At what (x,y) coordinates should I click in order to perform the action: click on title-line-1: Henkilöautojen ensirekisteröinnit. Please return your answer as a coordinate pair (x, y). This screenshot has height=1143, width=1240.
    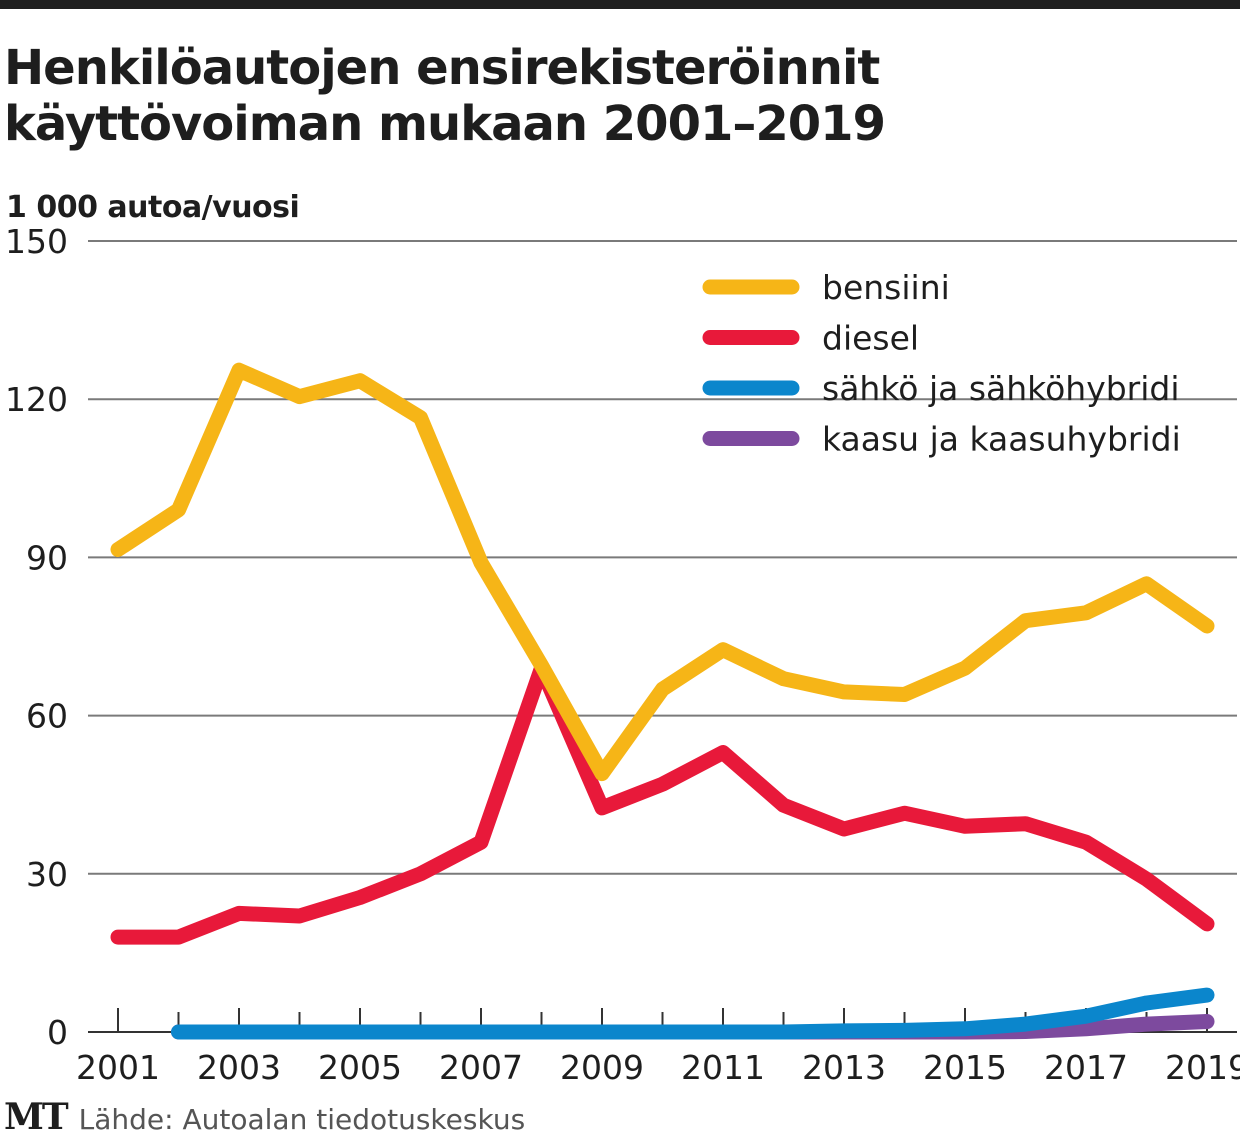
    Looking at the image, I should click on (442, 68).